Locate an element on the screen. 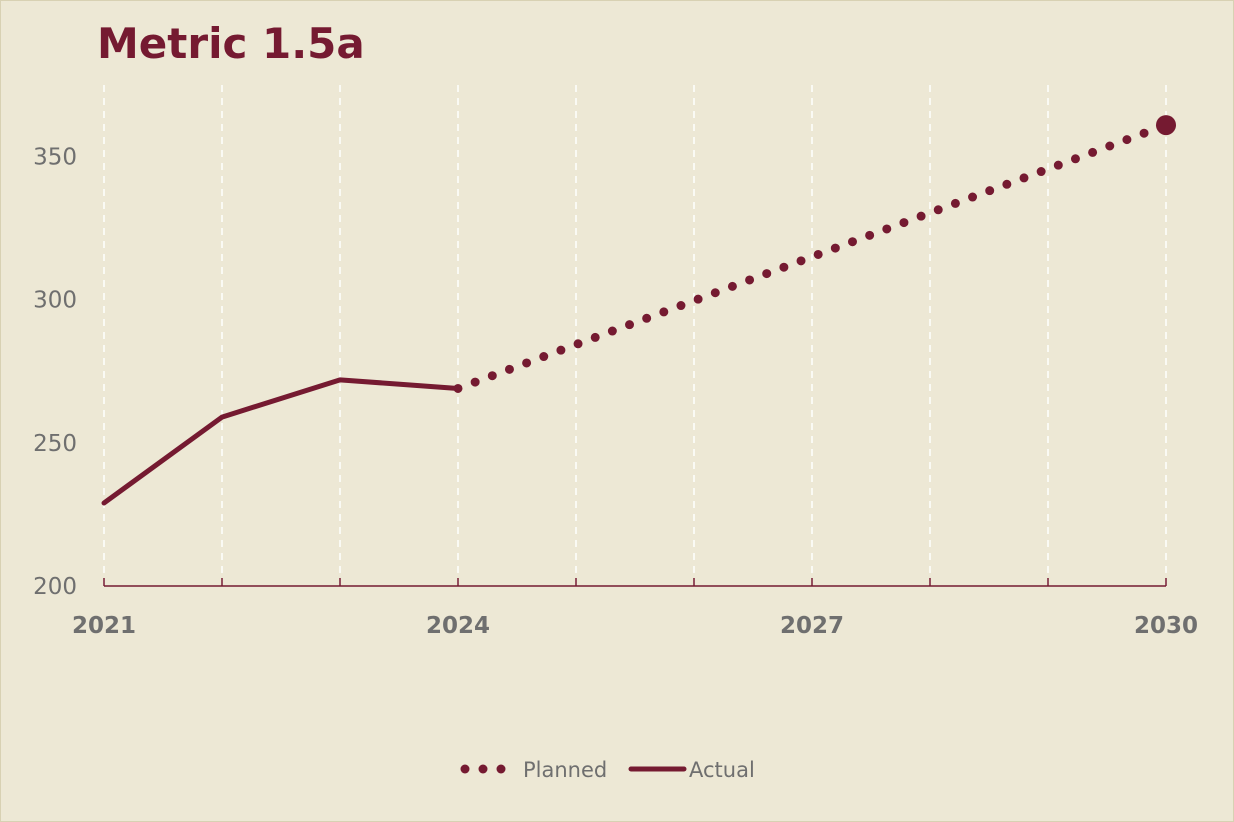  actual-legend-label: Actual is located at coordinates (722, 770).